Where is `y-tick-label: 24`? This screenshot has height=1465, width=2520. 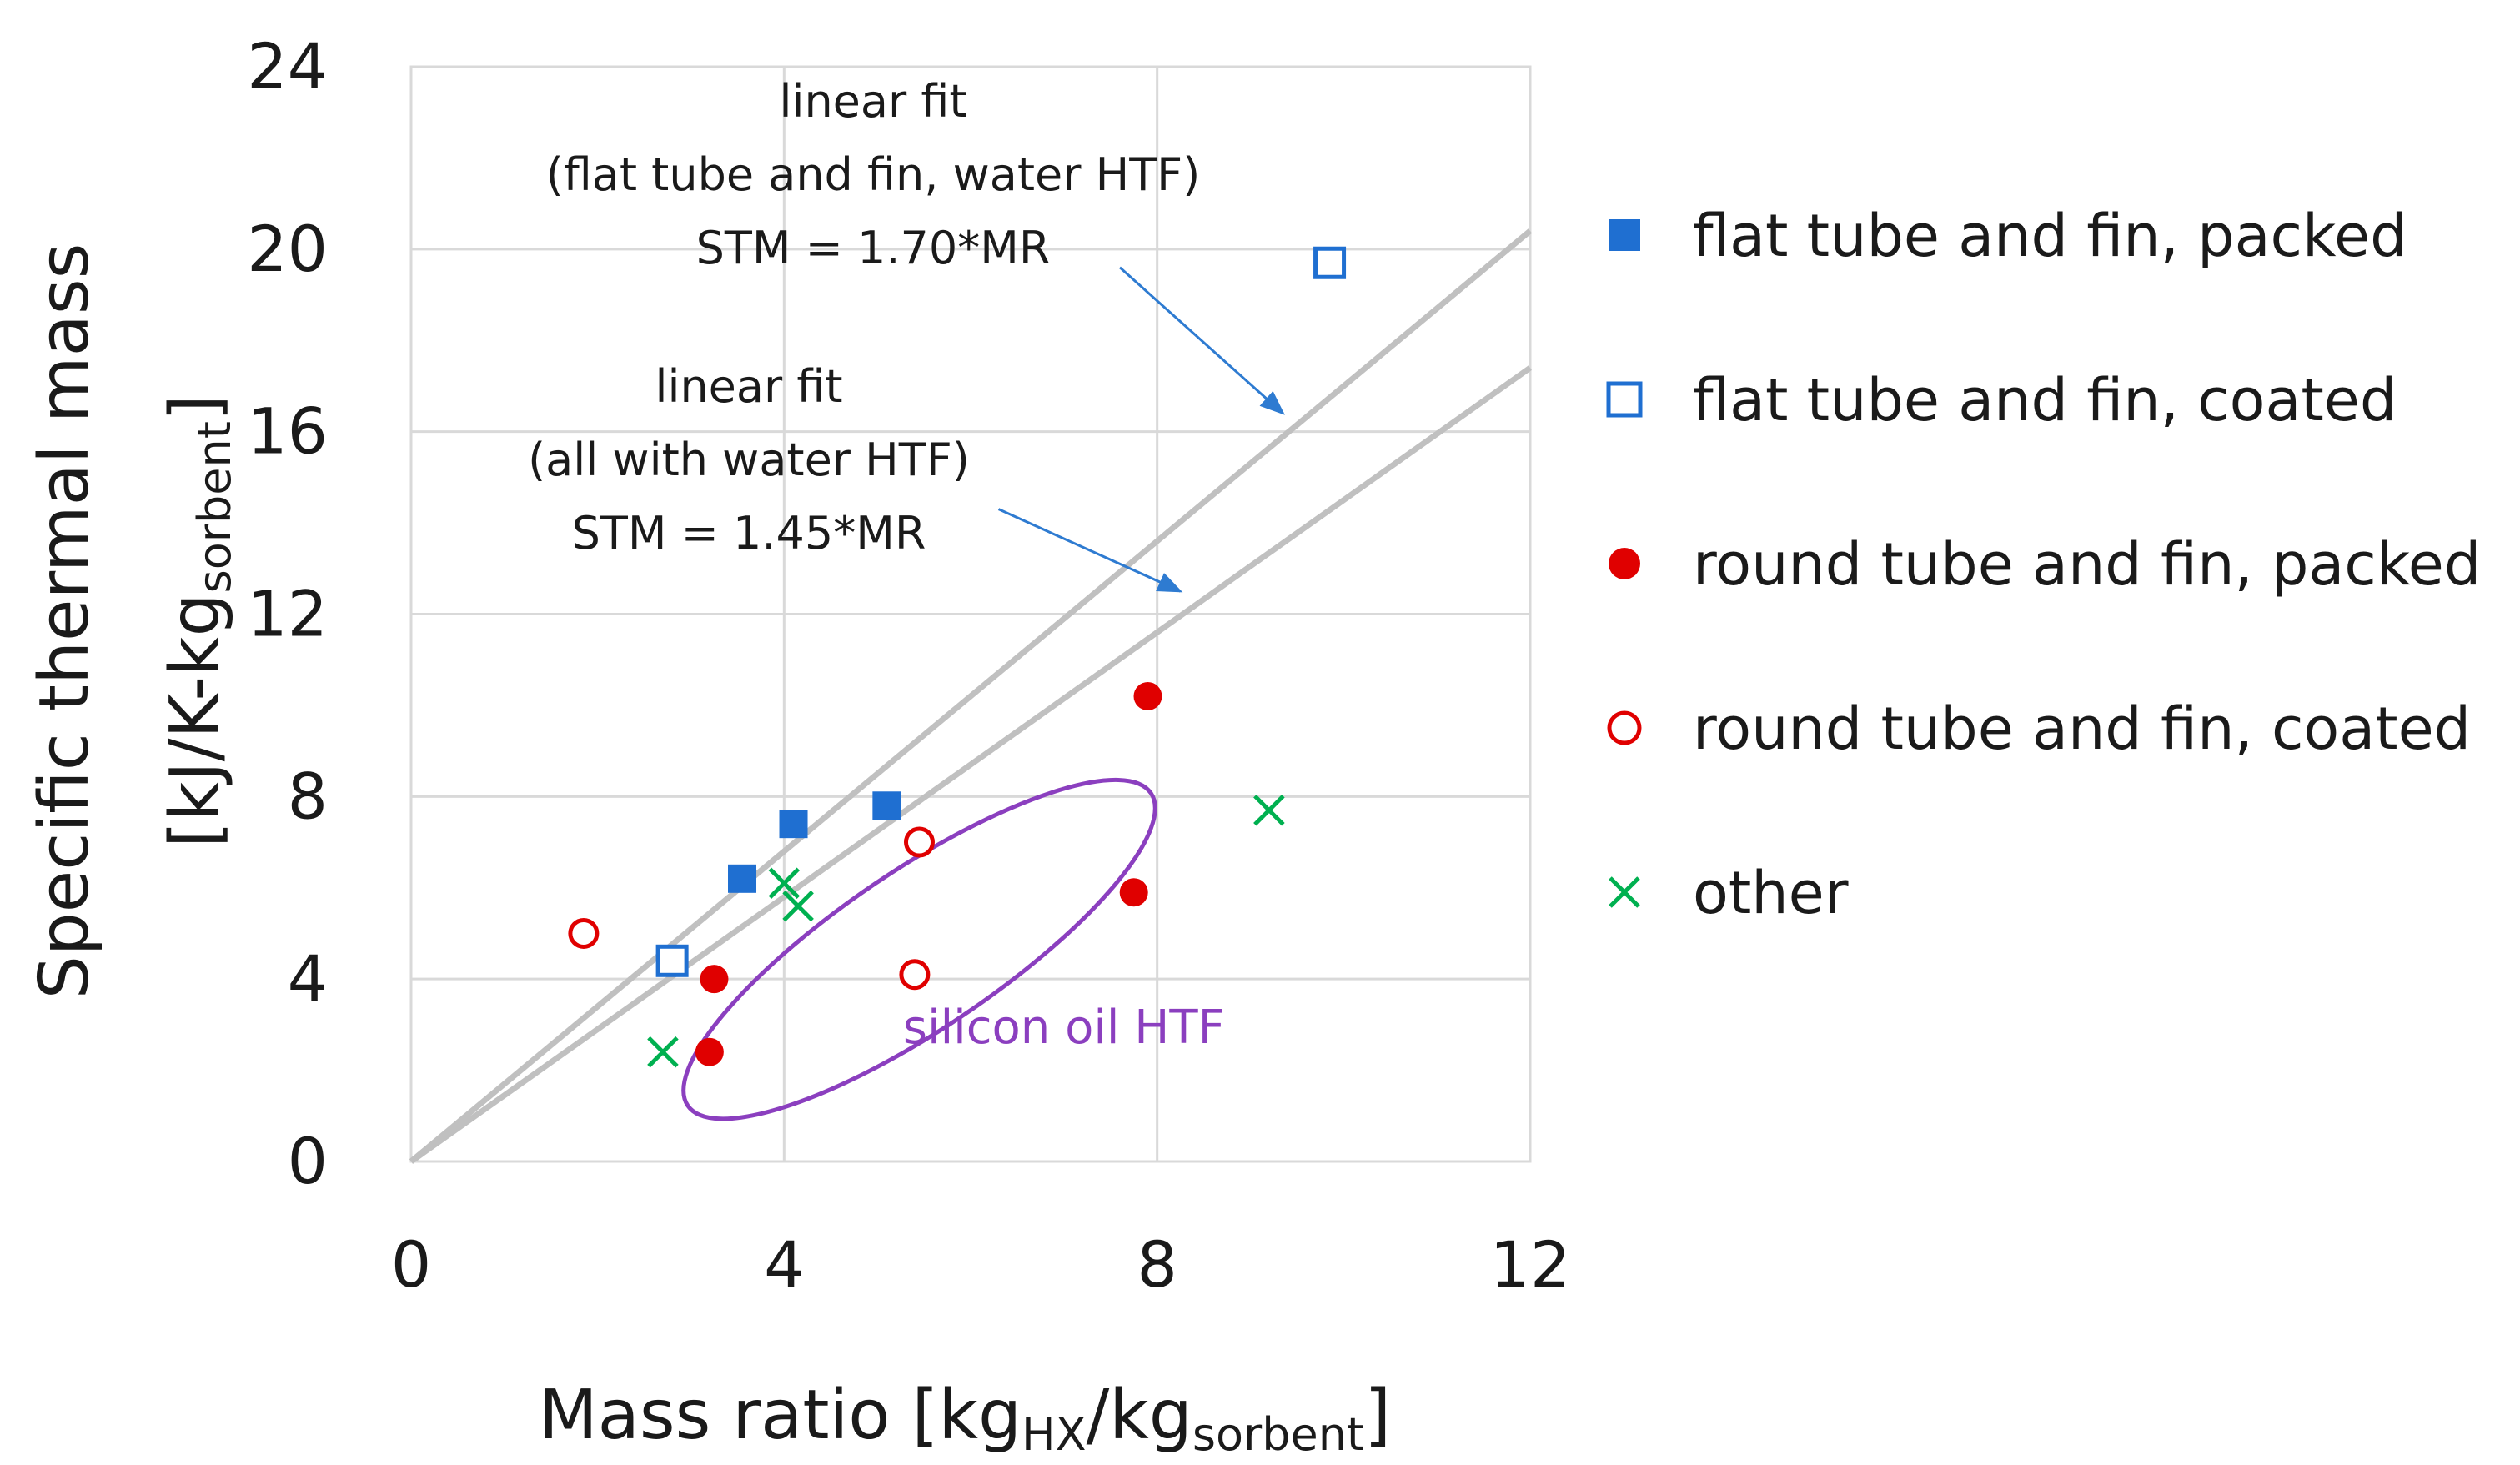
y-tick-label: 24 is located at coordinates (287, 66).